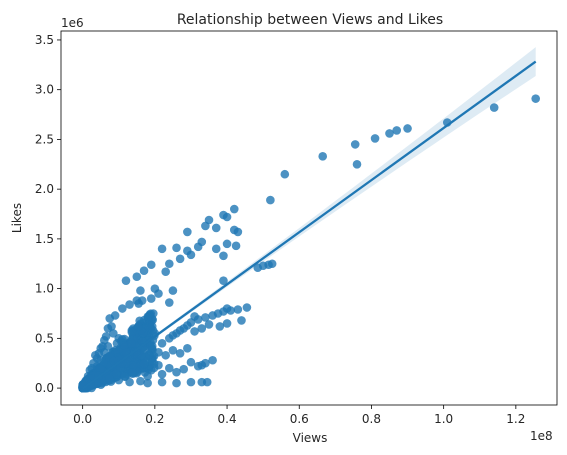 The width and height of the screenshot is (567, 455). I want to click on y-tick-label: 3.0, so click(44, 90).